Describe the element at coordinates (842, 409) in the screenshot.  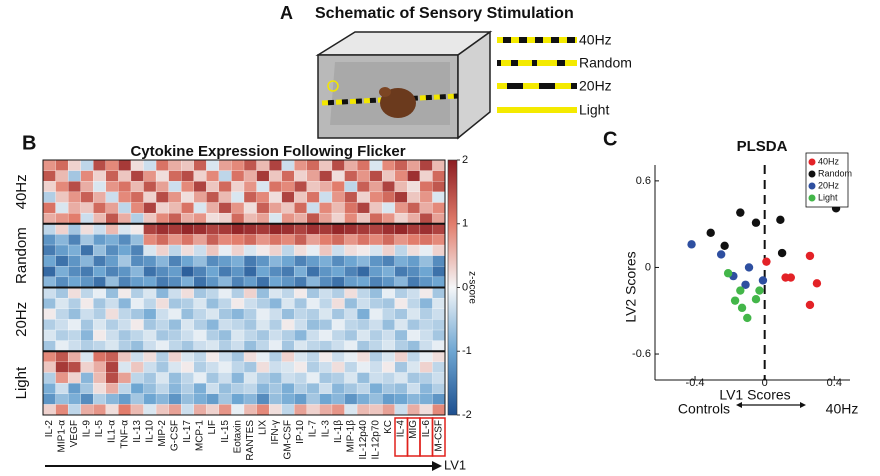
I see `annotation: 40Hz` at that location.